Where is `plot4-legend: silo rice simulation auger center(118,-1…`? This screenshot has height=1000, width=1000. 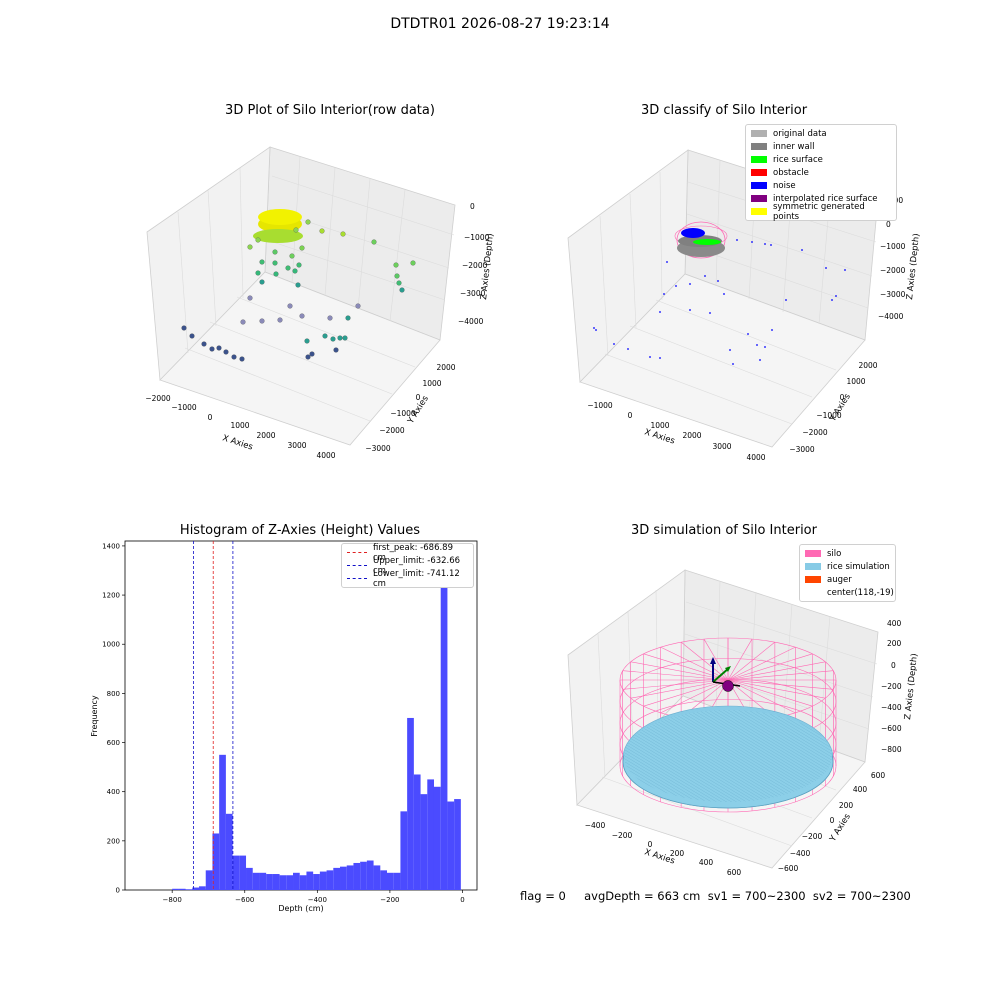 plot4-legend: silo rice simulation auger center(118,-1… is located at coordinates (847, 573).